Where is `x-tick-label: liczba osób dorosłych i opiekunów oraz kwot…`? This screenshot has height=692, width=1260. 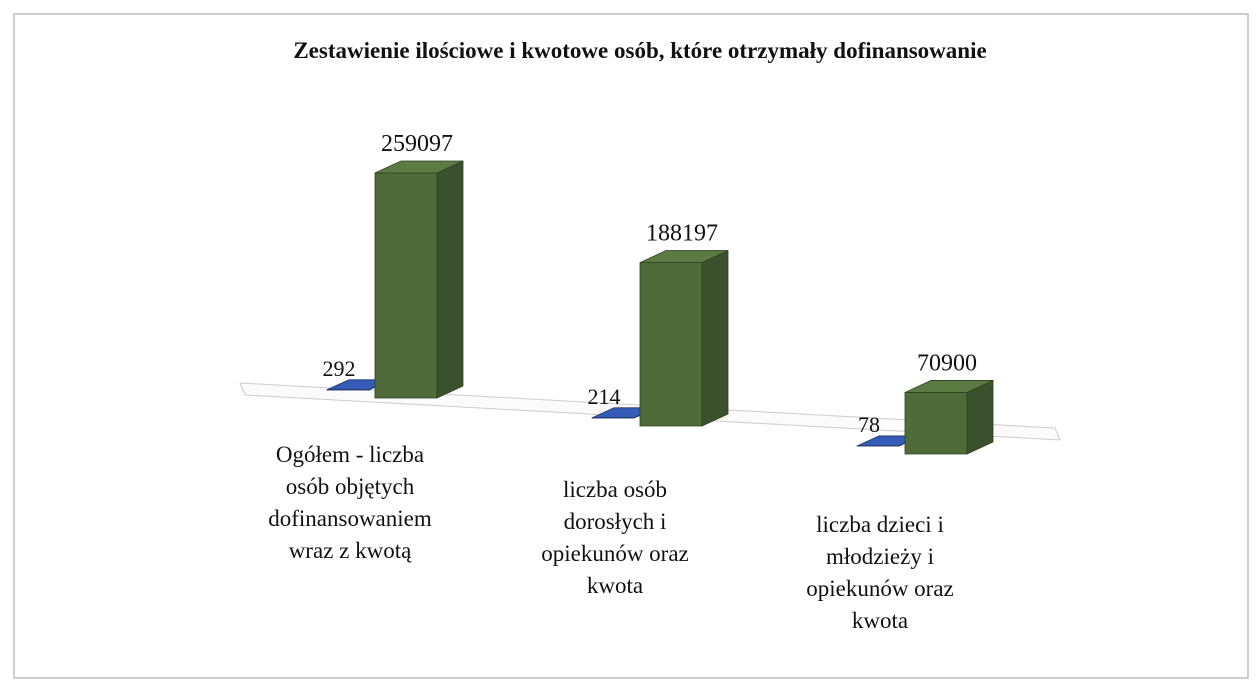
x-tick-label: liczba osób dorosłych i opiekunów oraz kwot… is located at coordinates (615, 537).